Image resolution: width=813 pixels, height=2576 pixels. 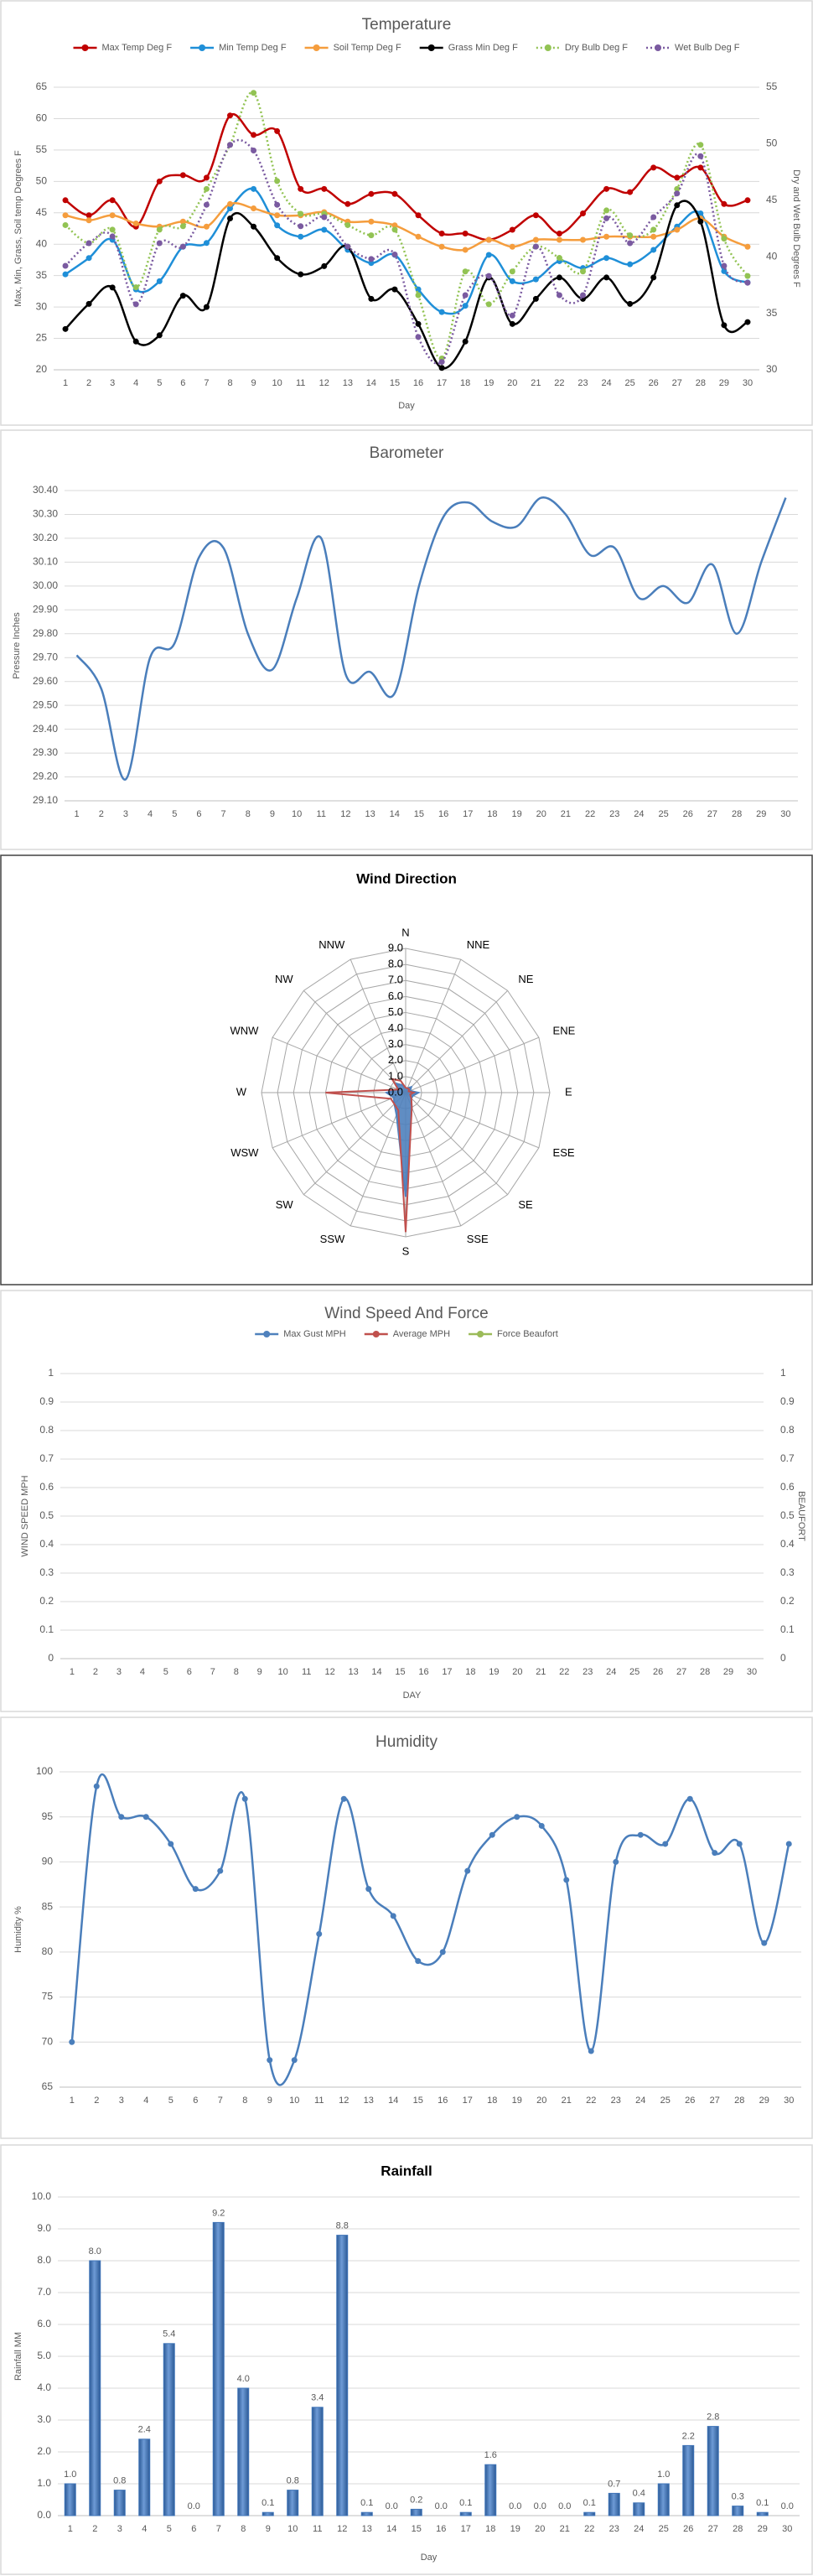 What do you see at coordinates (418, 383) in the screenshot?
I see `x-tick-label: 16` at bounding box center [418, 383].